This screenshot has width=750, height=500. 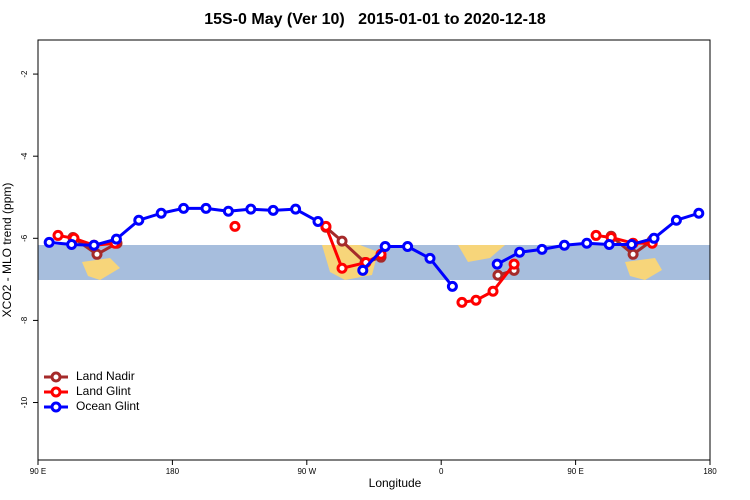 What do you see at coordinates (7, 250) in the screenshot?
I see `y-axis-label: XCO2 - MLO trend (ppm)` at bounding box center [7, 250].